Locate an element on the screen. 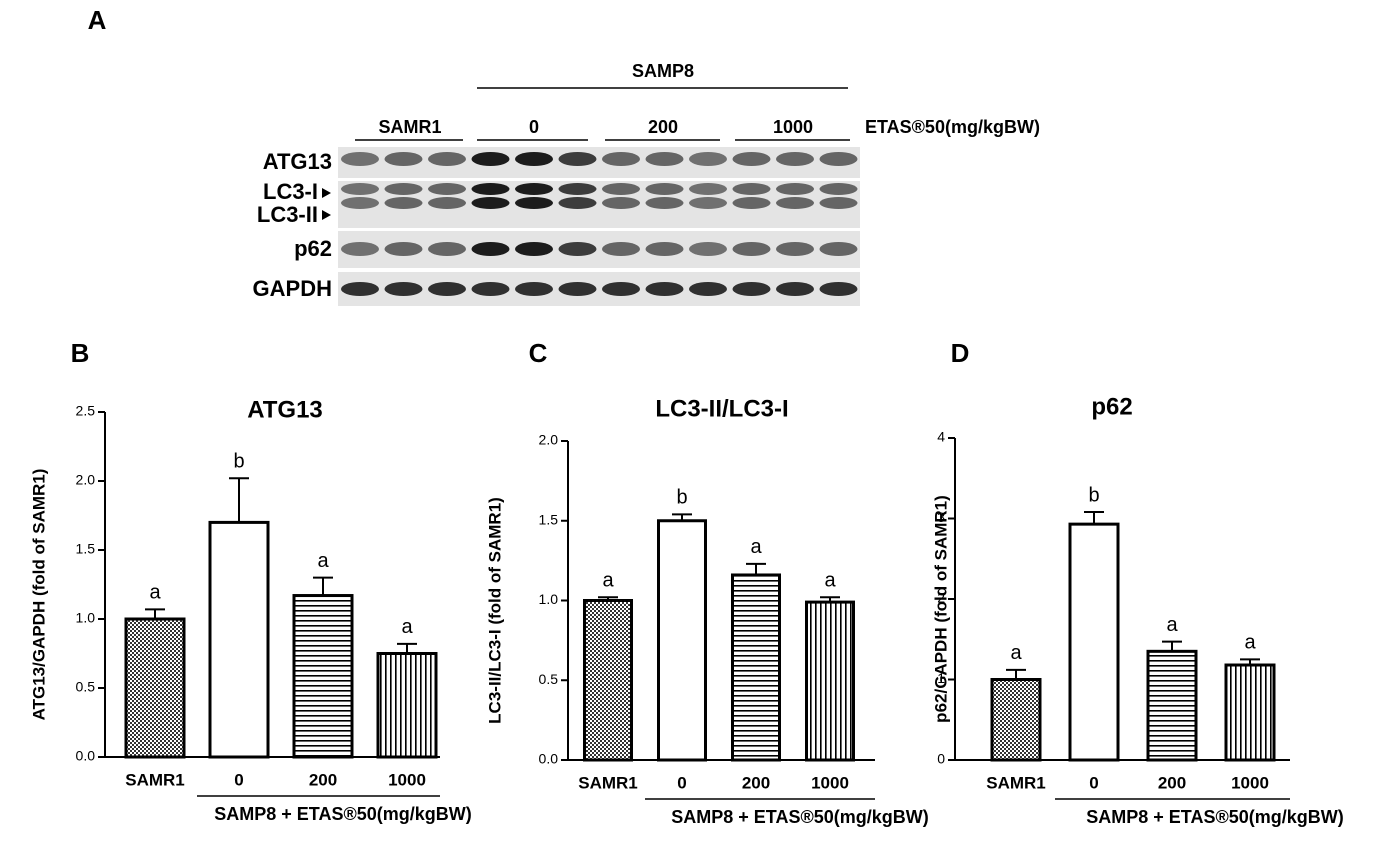 Image resolution: width=1390 pixels, height=848 pixels. lane-group: 1000 is located at coordinates (793, 127).